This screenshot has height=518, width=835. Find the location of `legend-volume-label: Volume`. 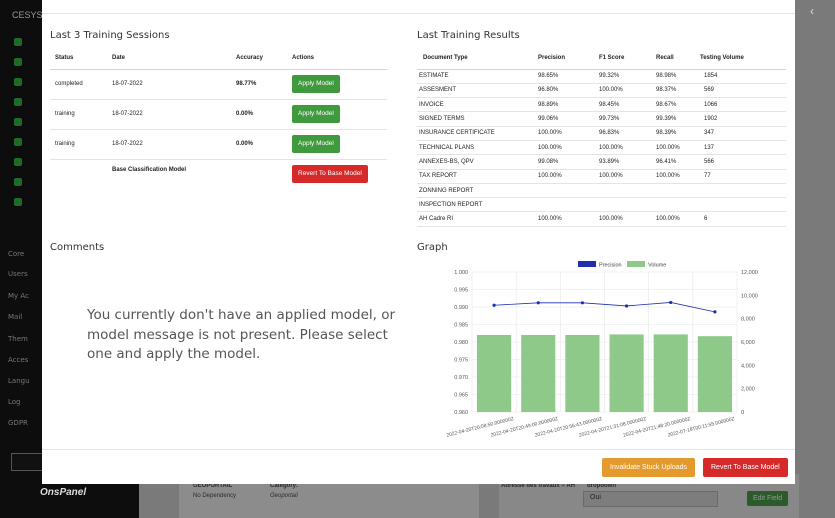

legend-volume-label: Volume is located at coordinates (657, 266).